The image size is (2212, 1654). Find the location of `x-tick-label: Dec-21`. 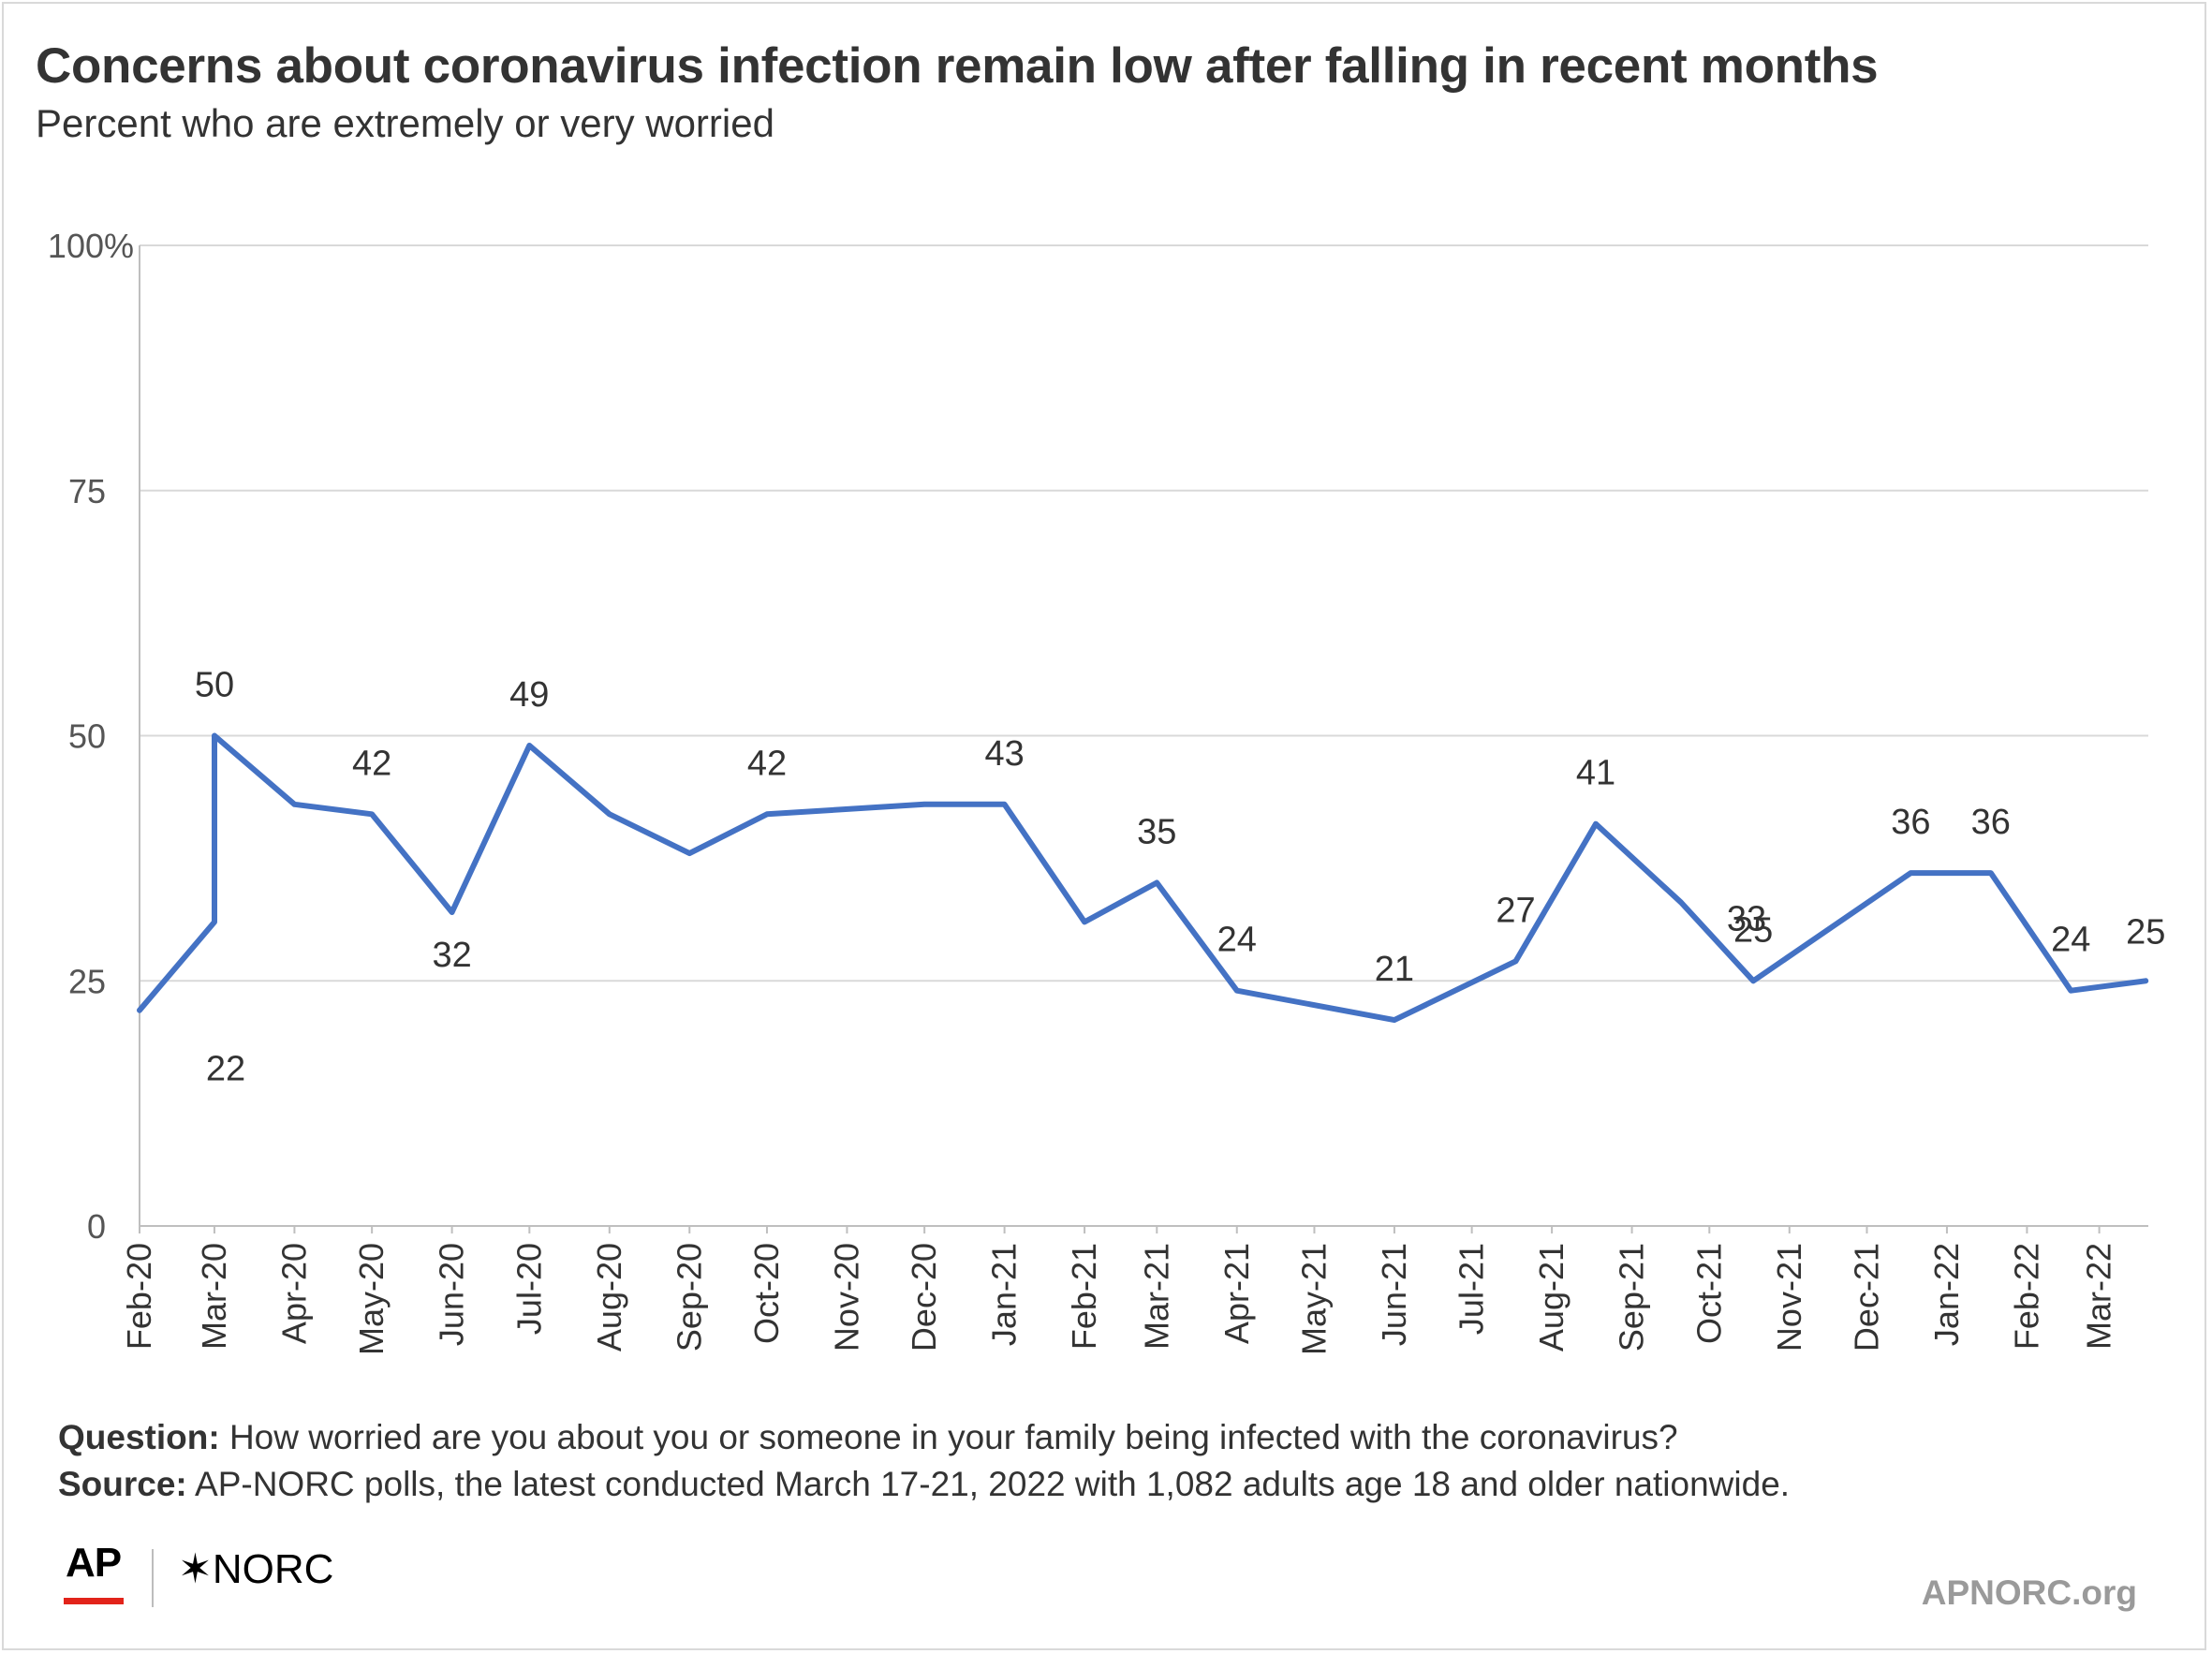

x-tick-label: Dec-21 is located at coordinates (1866, 1297).